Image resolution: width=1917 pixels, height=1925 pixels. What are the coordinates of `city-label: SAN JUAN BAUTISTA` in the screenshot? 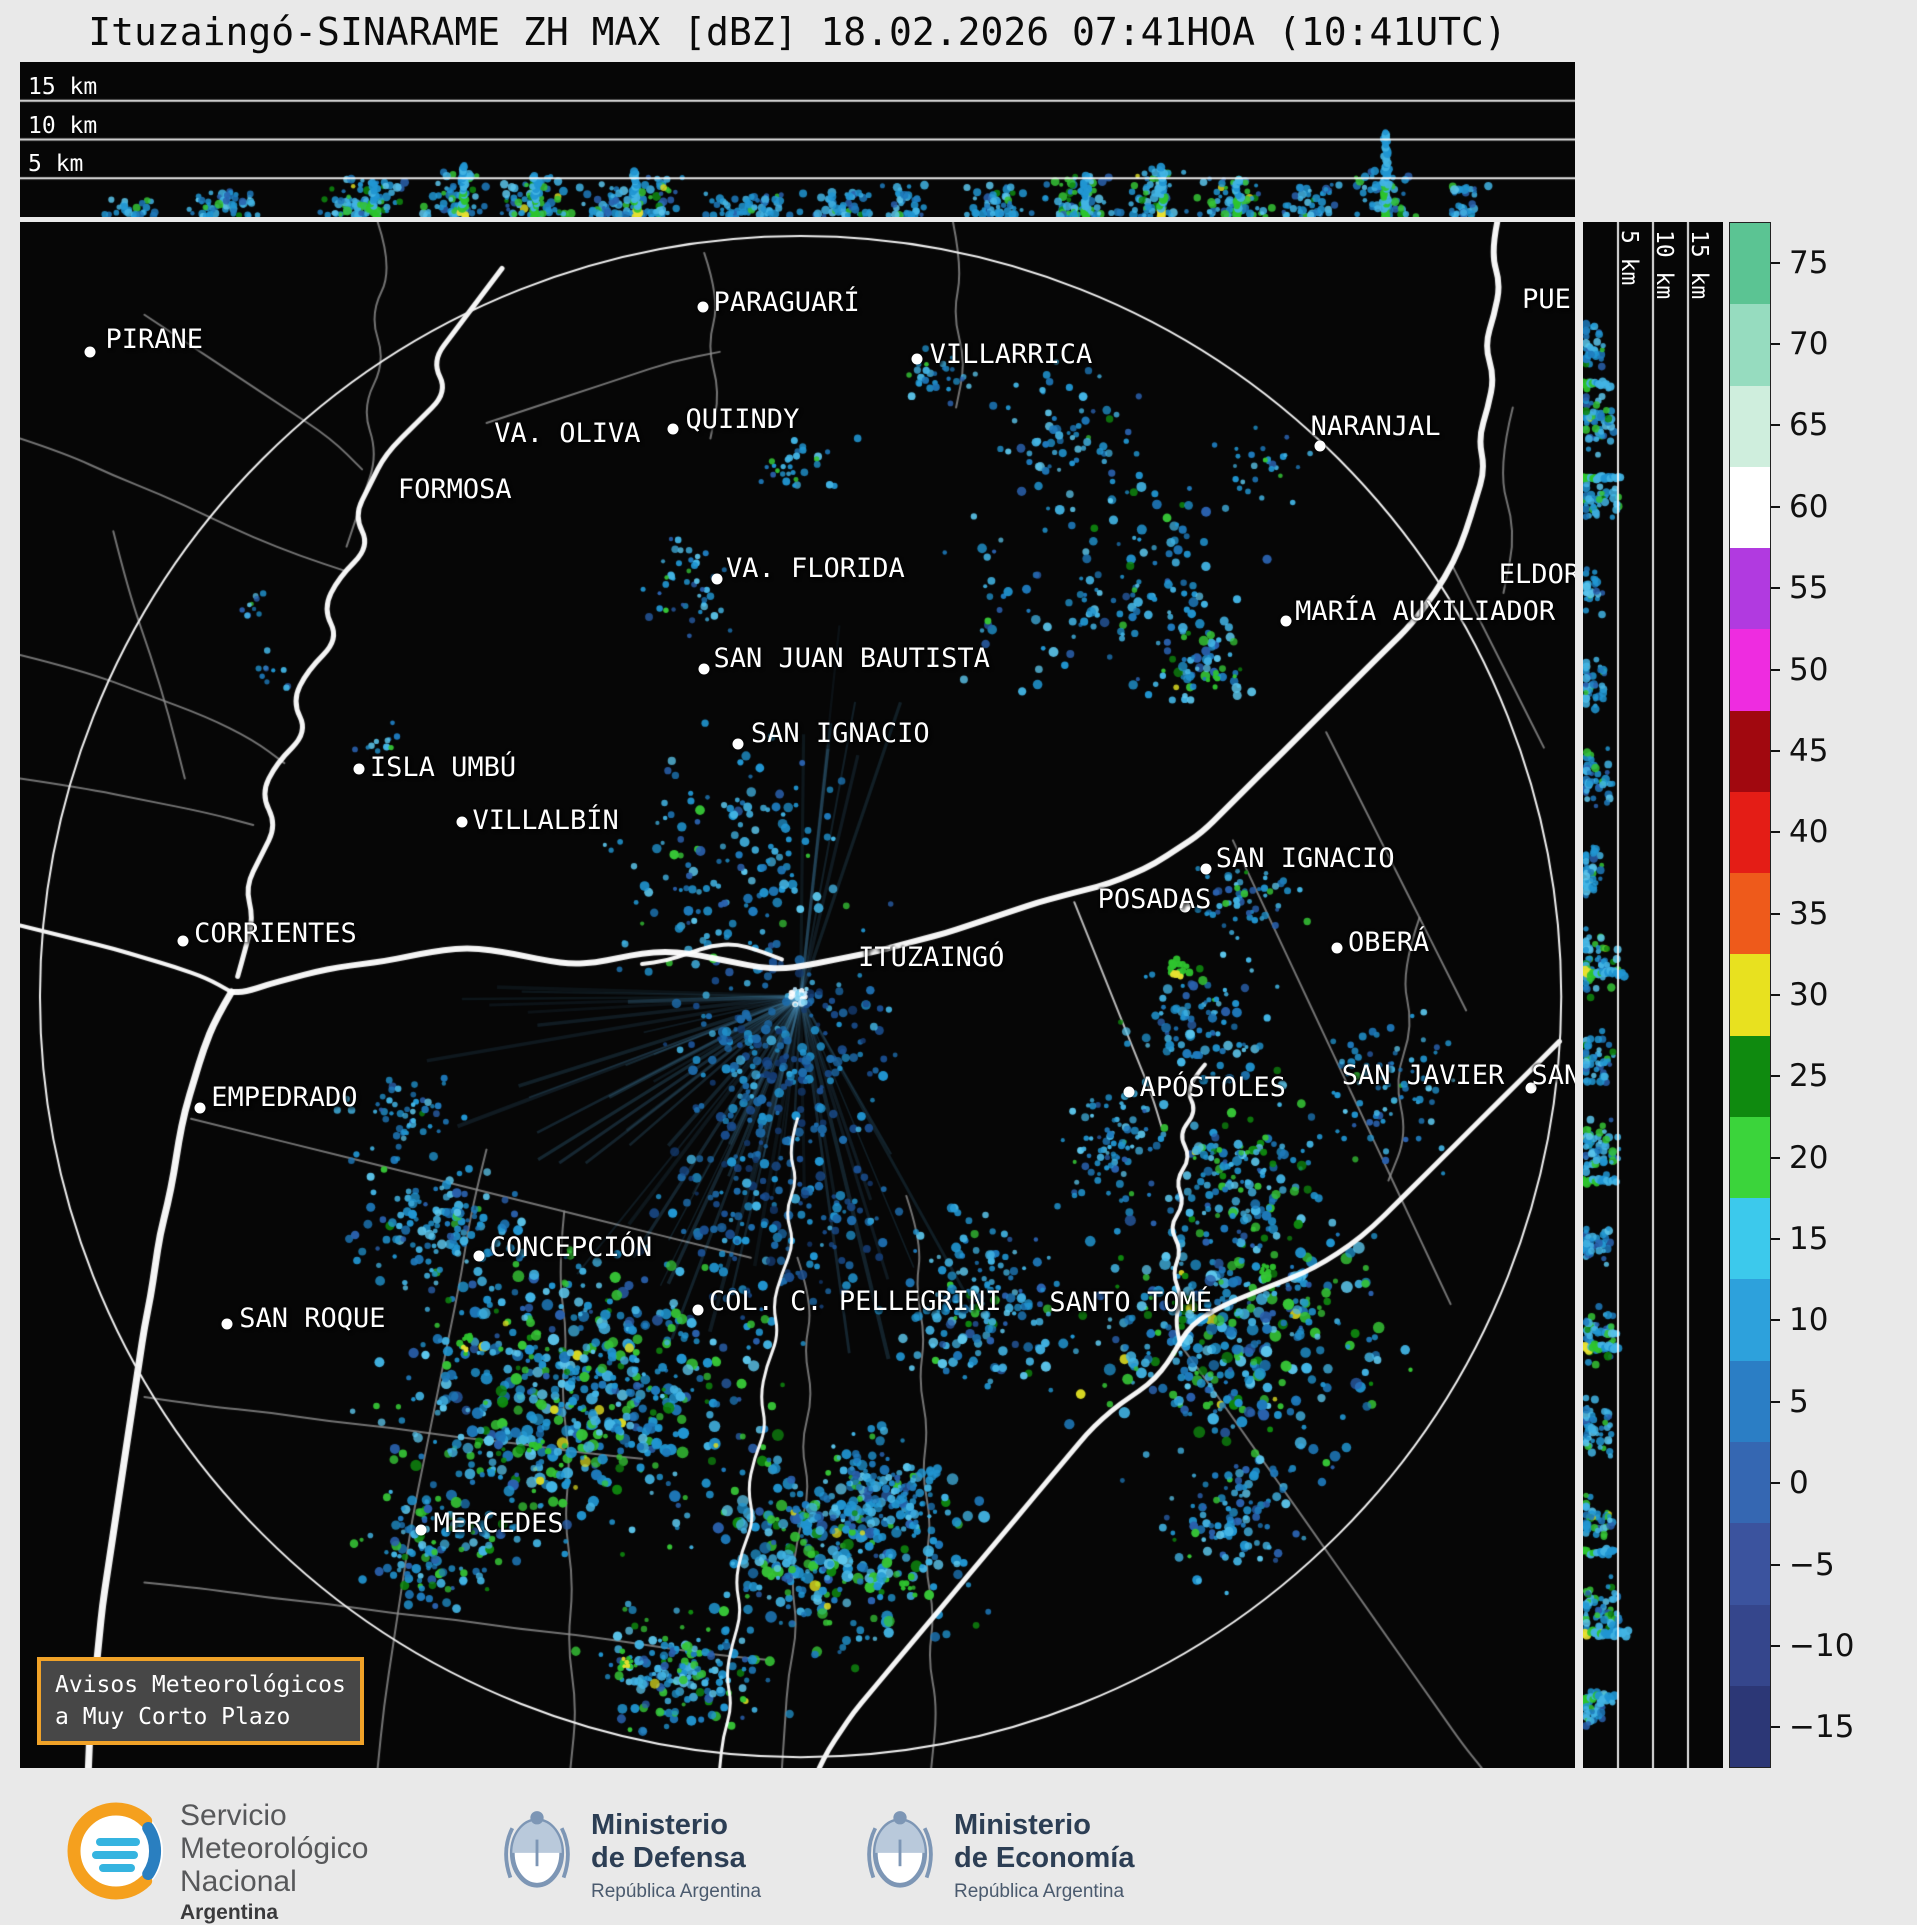 It's located at (851, 658).